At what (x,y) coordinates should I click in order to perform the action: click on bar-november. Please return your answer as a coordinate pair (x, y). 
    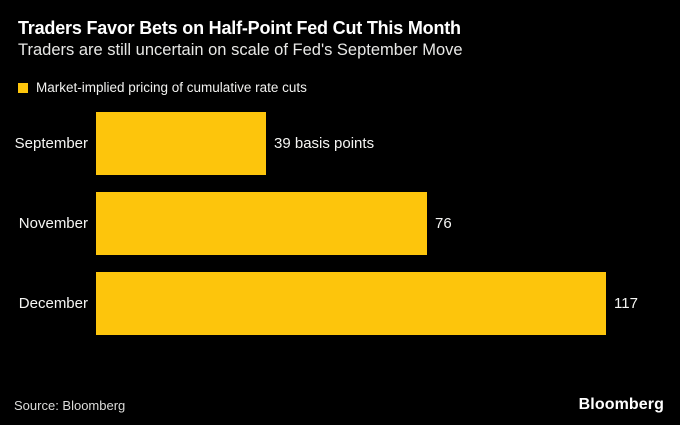
    Looking at the image, I should click on (261, 223).